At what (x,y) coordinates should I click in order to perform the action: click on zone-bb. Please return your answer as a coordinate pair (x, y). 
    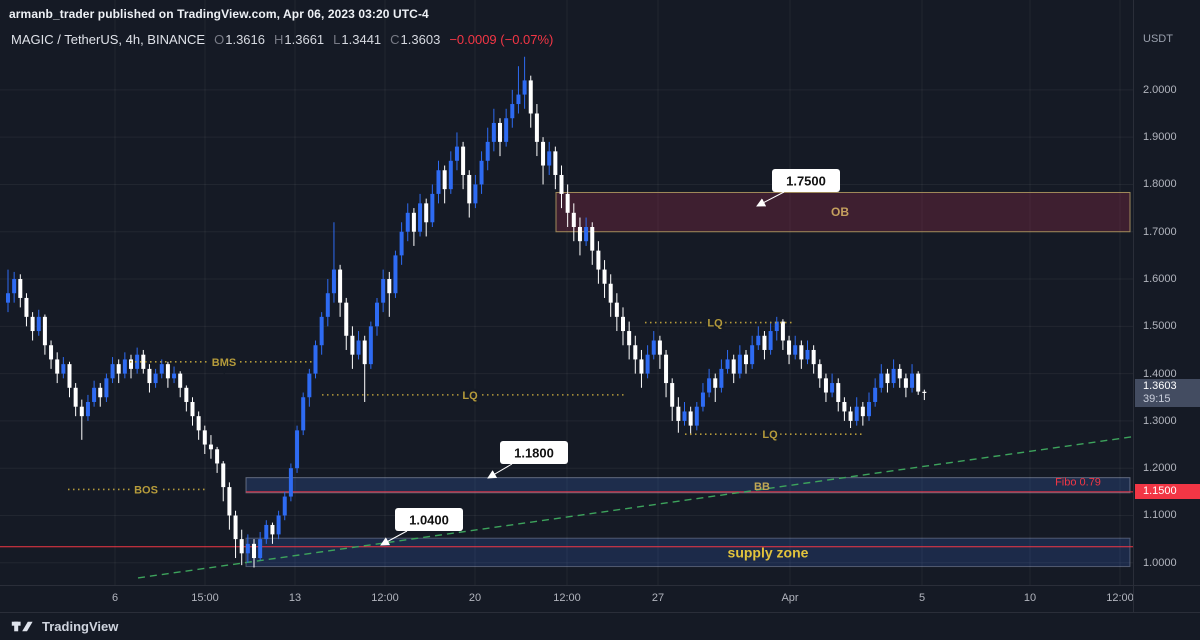
    Looking at the image, I should click on (688, 485).